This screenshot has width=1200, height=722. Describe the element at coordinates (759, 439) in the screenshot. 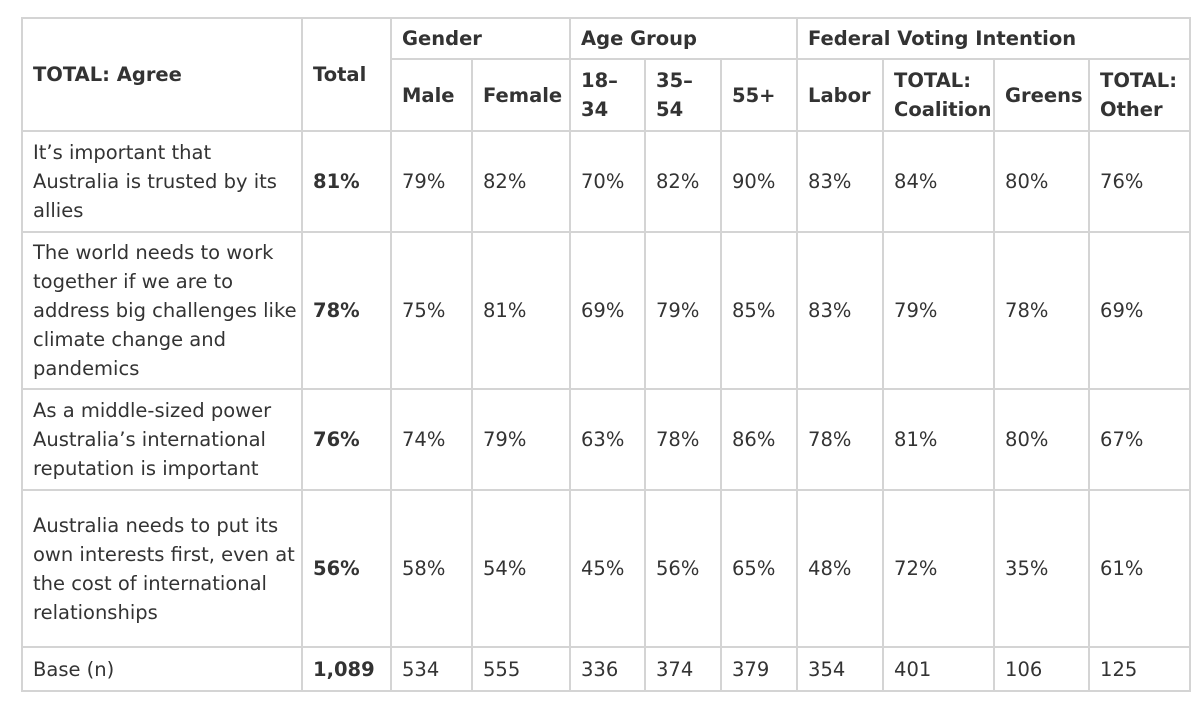

I see `cell-age-55-plus: 86%` at that location.